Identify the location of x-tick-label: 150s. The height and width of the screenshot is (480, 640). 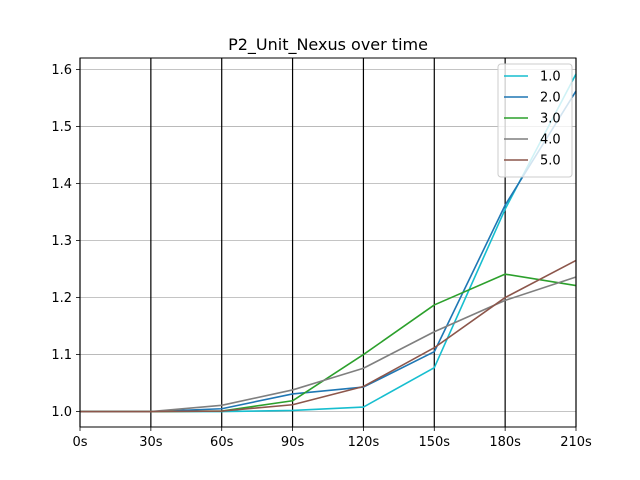
(434, 442).